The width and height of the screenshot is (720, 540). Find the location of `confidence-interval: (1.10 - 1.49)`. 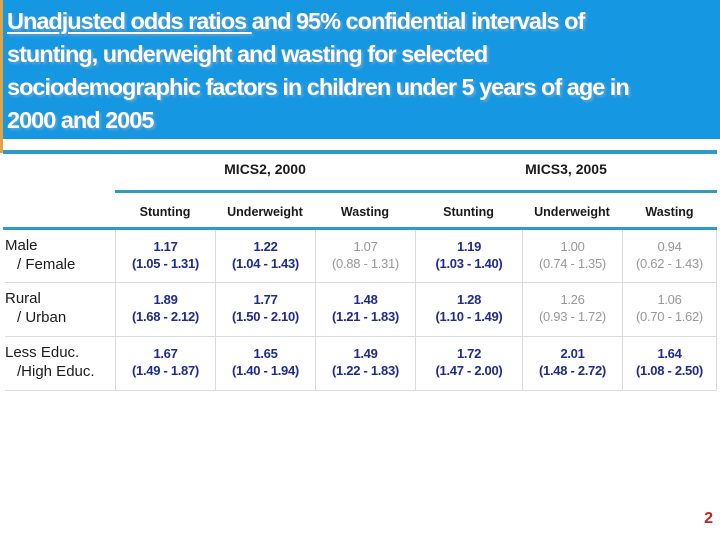

confidence-interval: (1.10 - 1.49) is located at coordinates (469, 316).